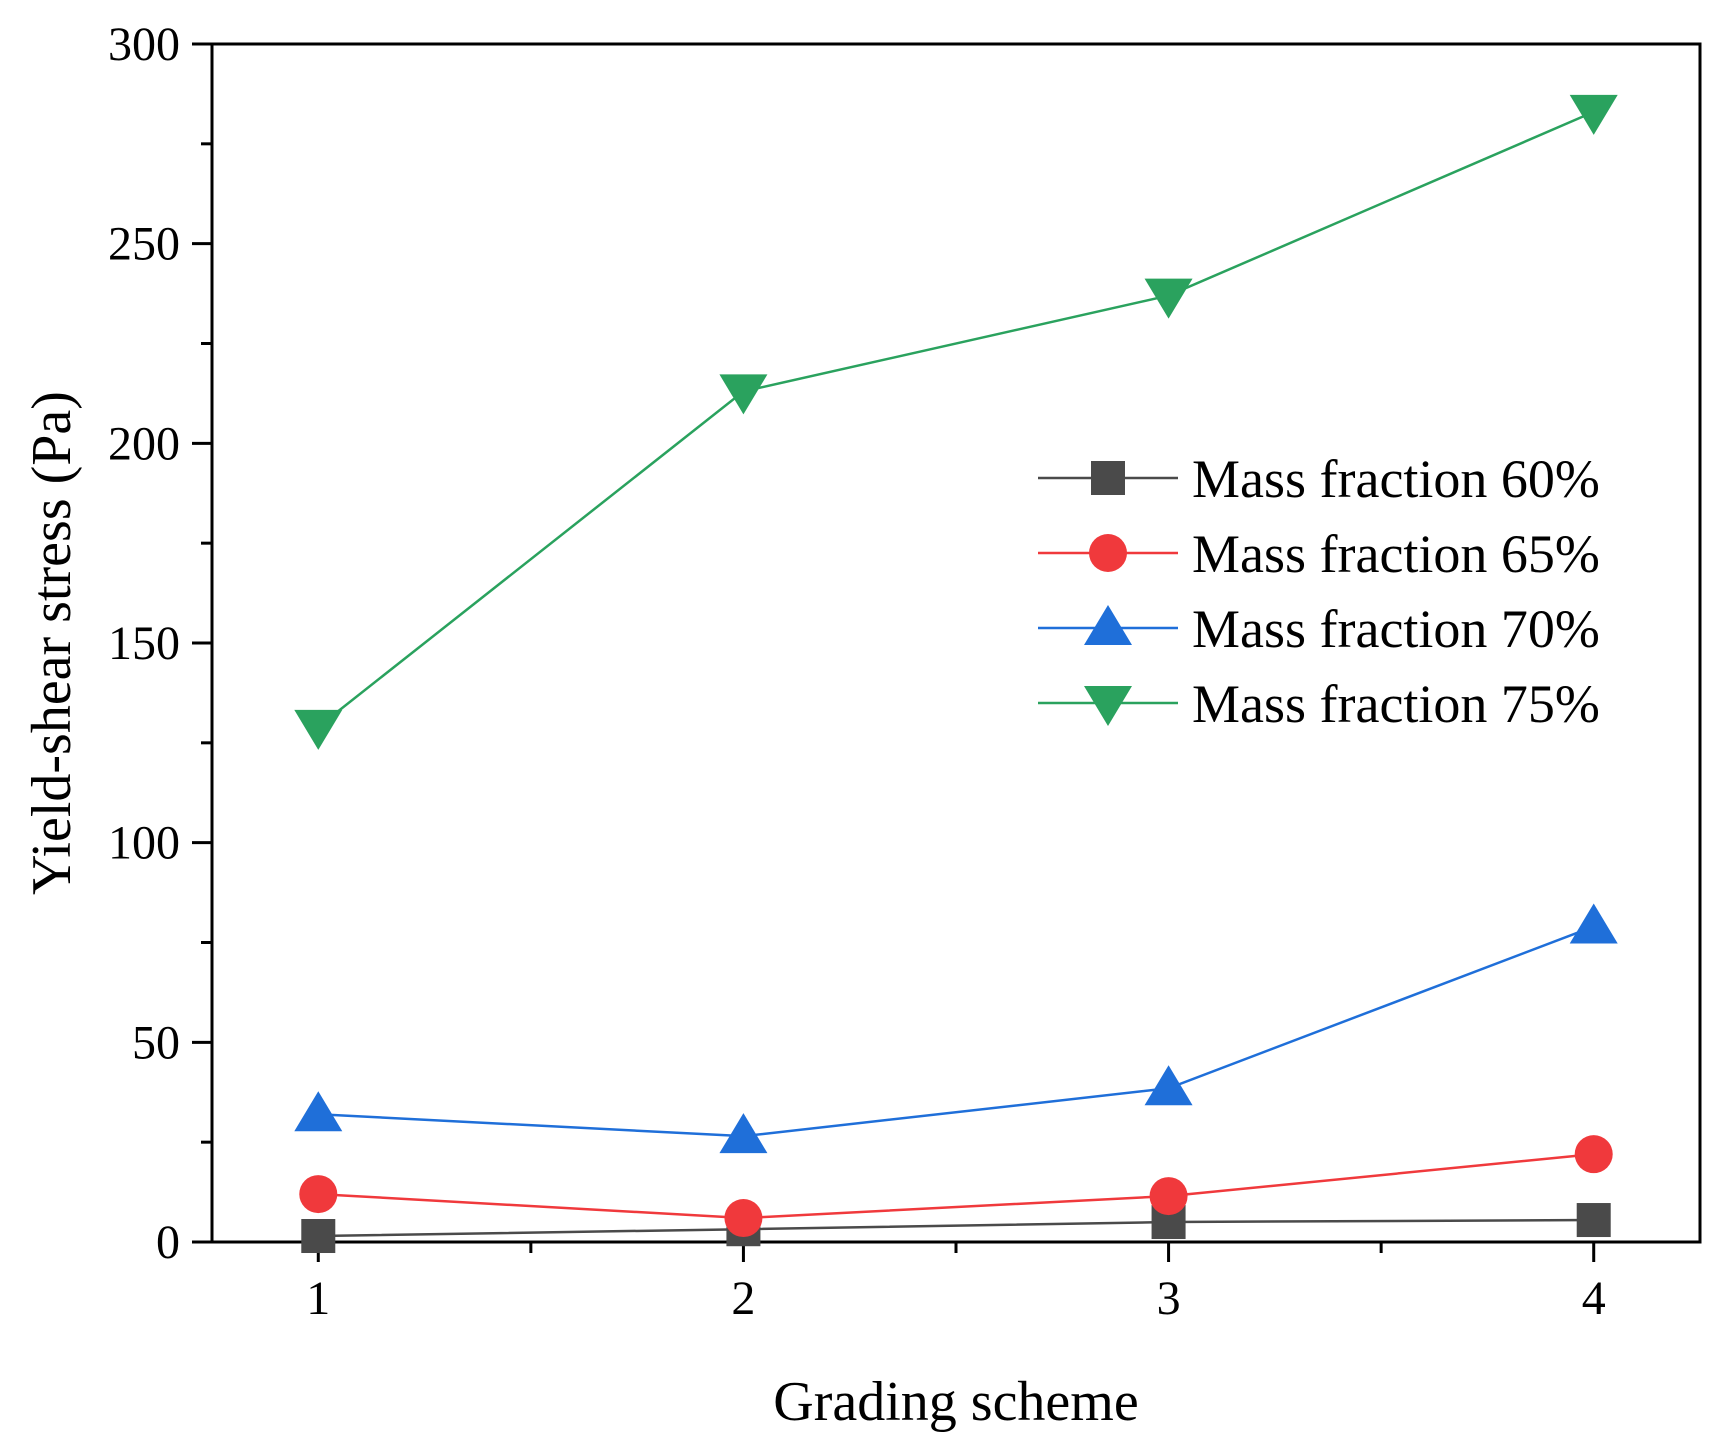 The height and width of the screenshot is (1443, 1725). I want to click on x-tick-label: 4, so click(1594, 1298).